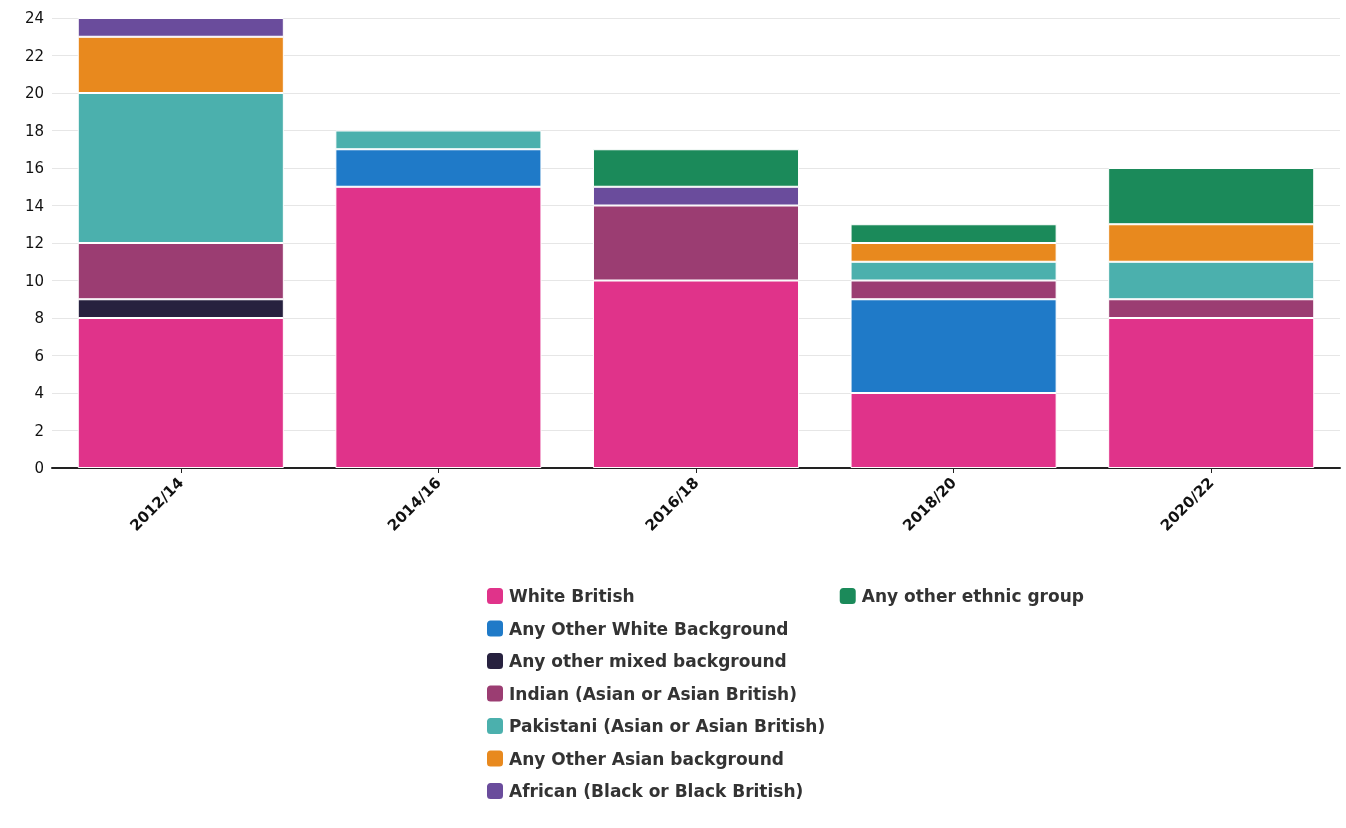  Describe the element at coordinates (39, 468) in the screenshot. I see `y-tick-label: 0` at that location.